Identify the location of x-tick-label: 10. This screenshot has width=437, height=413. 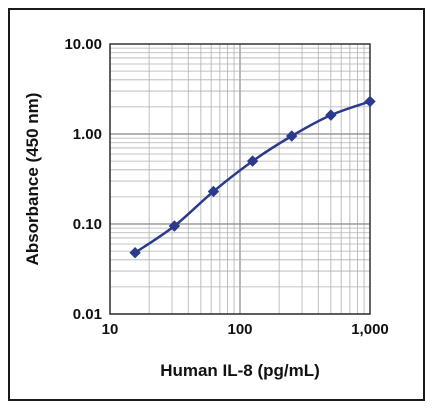
(110, 329).